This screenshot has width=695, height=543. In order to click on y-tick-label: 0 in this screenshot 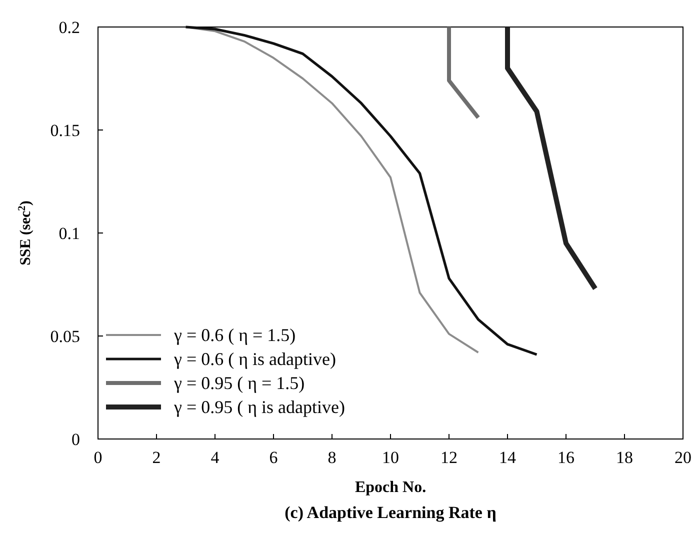, I will do `click(76, 439)`.